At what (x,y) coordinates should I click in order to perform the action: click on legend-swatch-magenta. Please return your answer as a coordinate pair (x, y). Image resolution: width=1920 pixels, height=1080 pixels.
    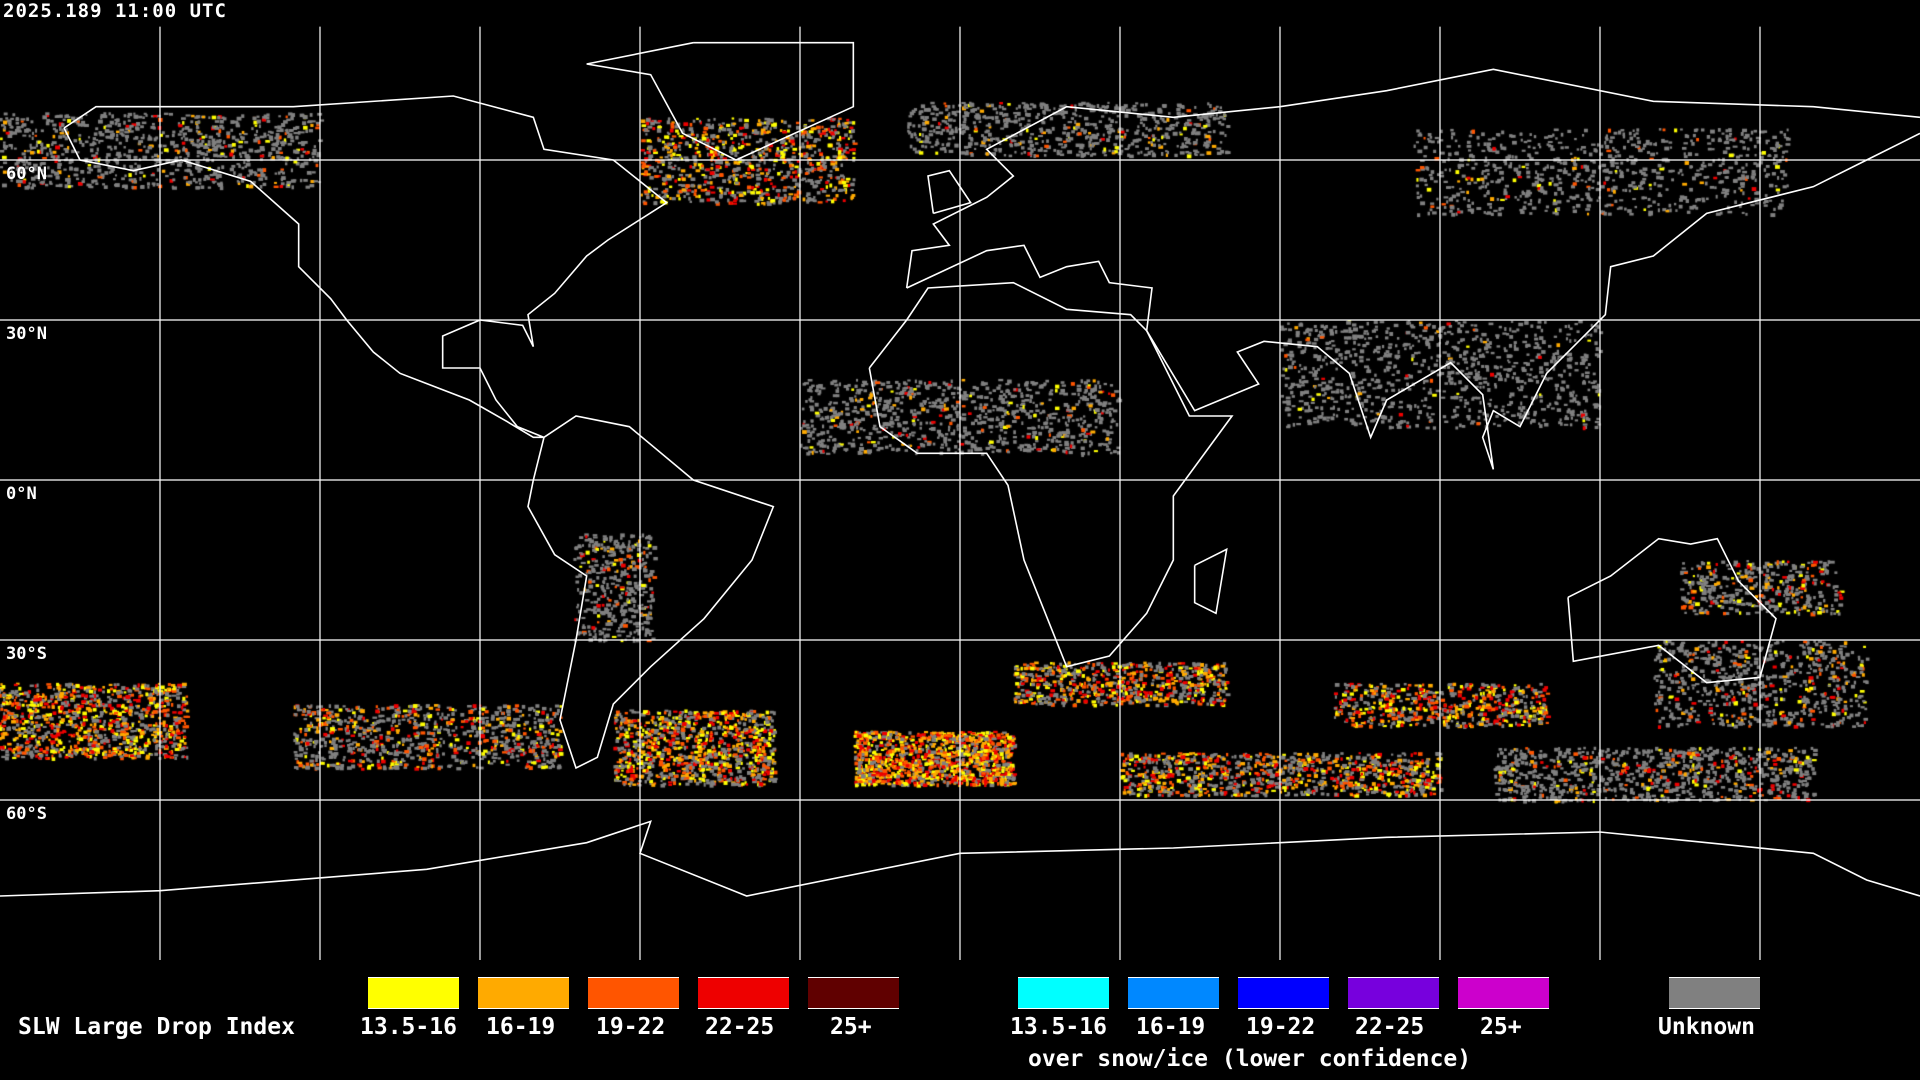
    Looking at the image, I should click on (1503, 993).